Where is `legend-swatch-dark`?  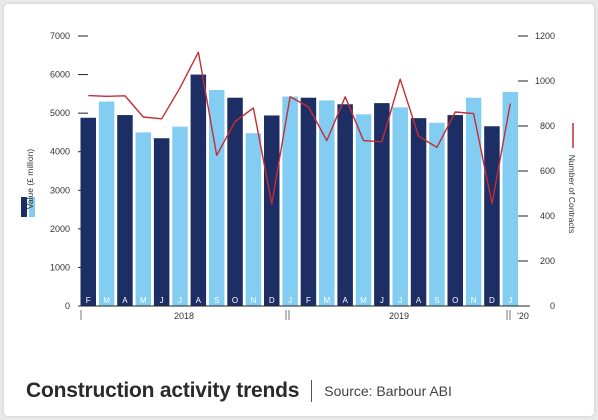
legend-swatch-dark is located at coordinates (24, 207).